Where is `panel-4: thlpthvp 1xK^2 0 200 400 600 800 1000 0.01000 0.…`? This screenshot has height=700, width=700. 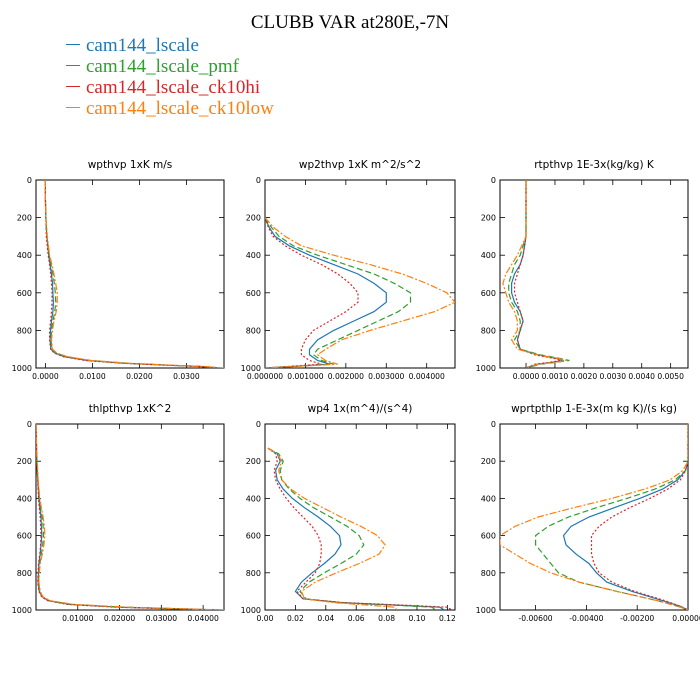
panel-4: thlpthvp 1xK^2 0 200 400 600 800 1000 0.01000 0.… is located at coordinates (118, 513).